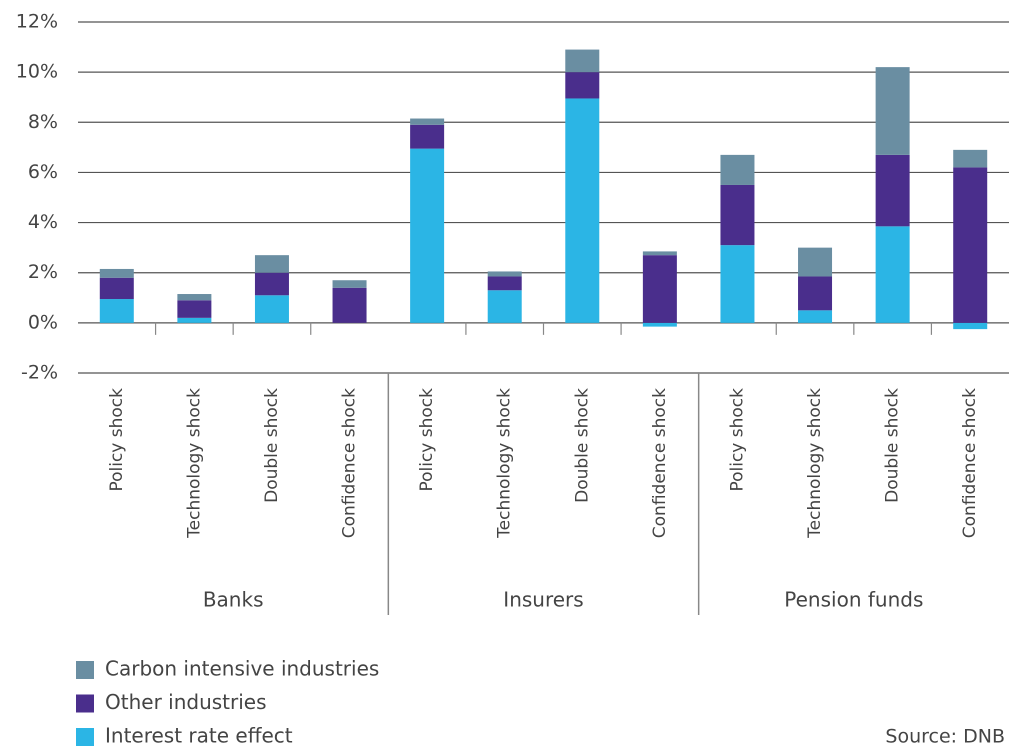  What do you see at coordinates (37, 72) in the screenshot?
I see `y-tick-label: 10%` at bounding box center [37, 72].